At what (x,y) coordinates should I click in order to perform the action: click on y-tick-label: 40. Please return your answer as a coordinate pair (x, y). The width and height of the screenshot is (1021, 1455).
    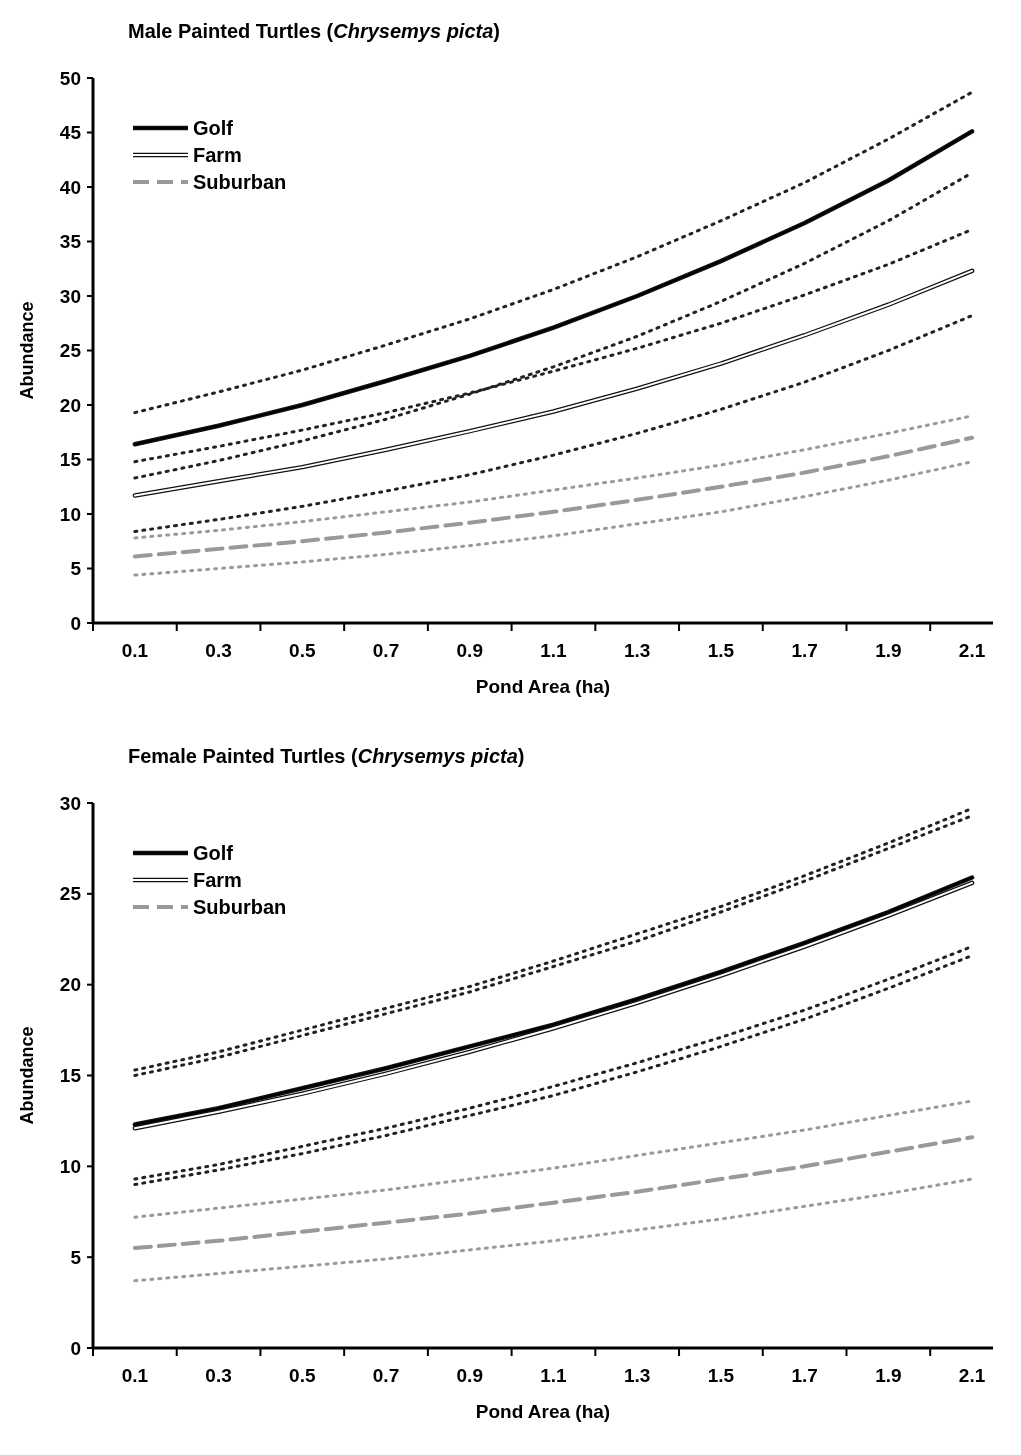
    Looking at the image, I should click on (70, 187).